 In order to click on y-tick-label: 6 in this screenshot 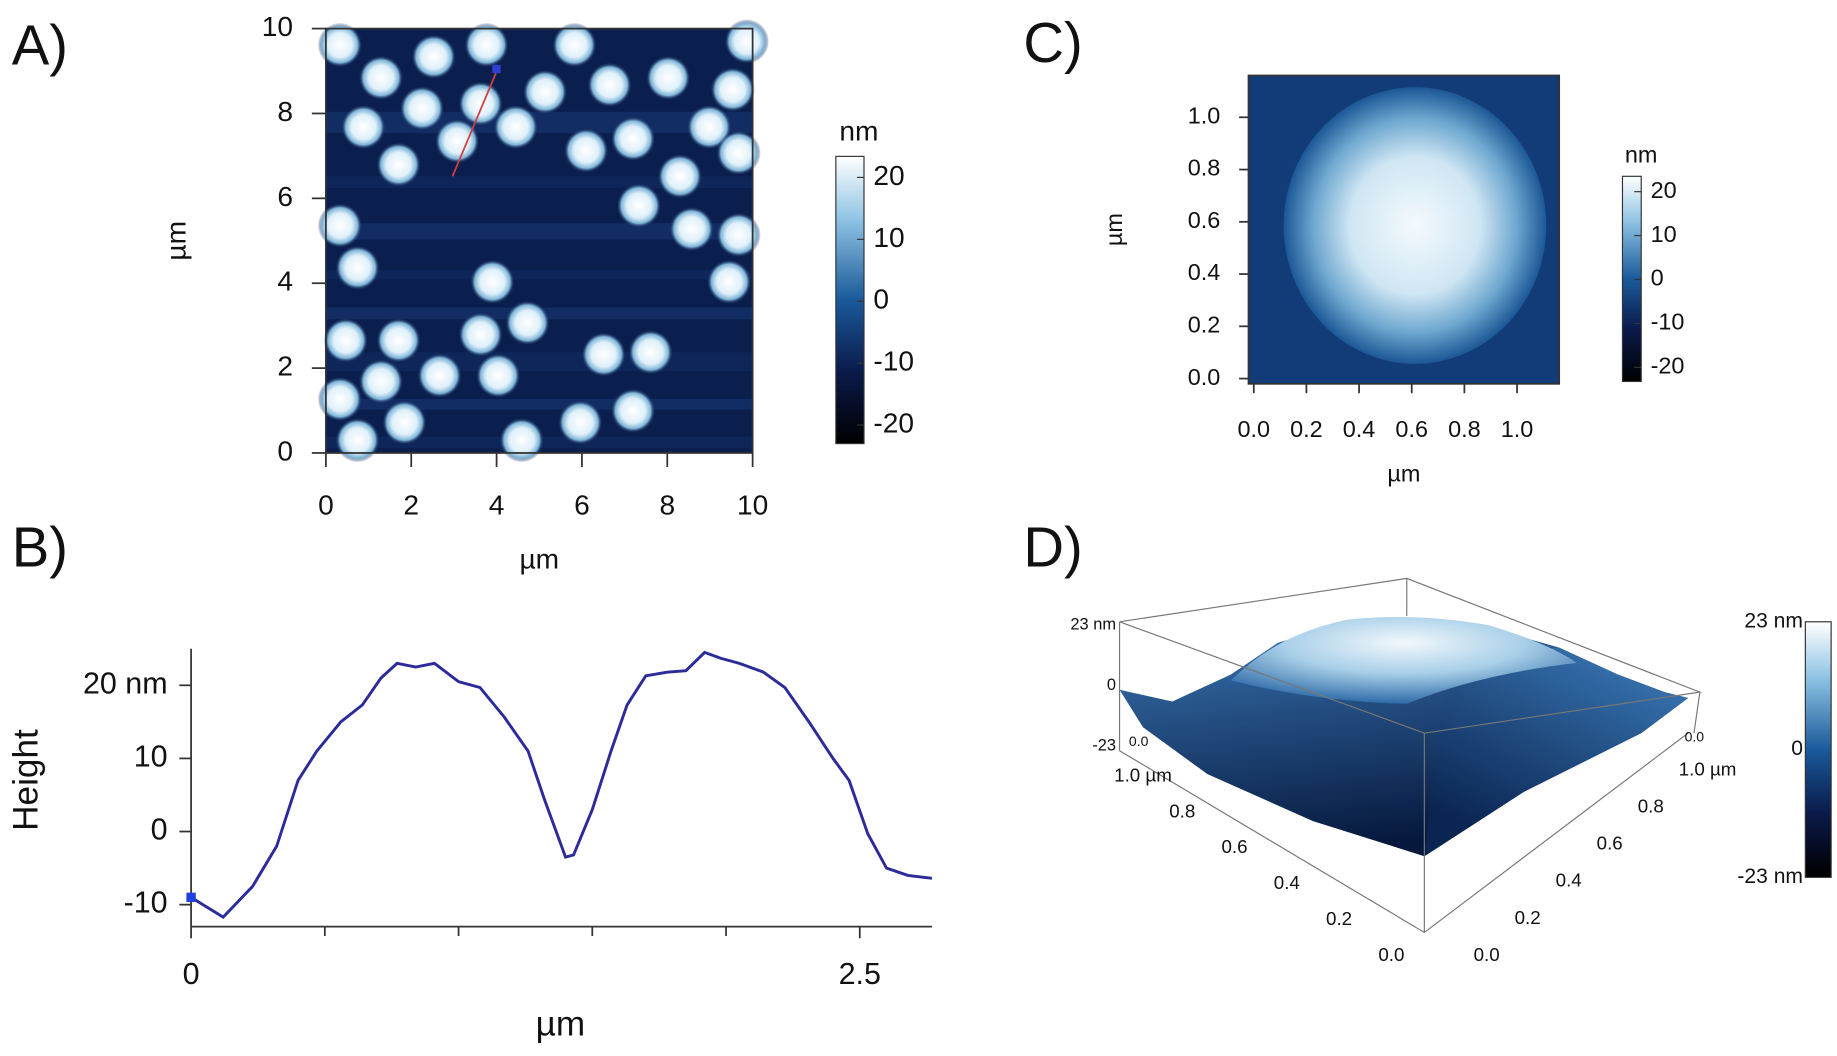, I will do `click(285, 196)`.